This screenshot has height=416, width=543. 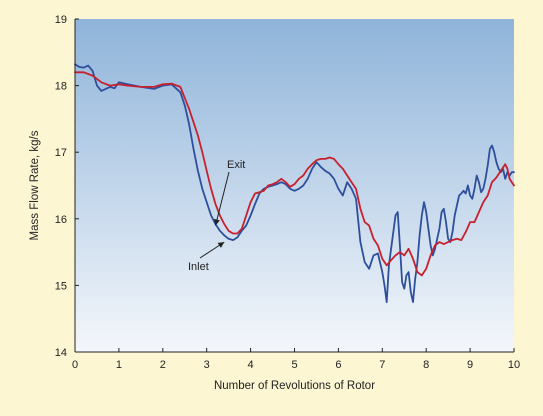 What do you see at coordinates (426, 365) in the screenshot?
I see `x-tick-label: 8` at bounding box center [426, 365].